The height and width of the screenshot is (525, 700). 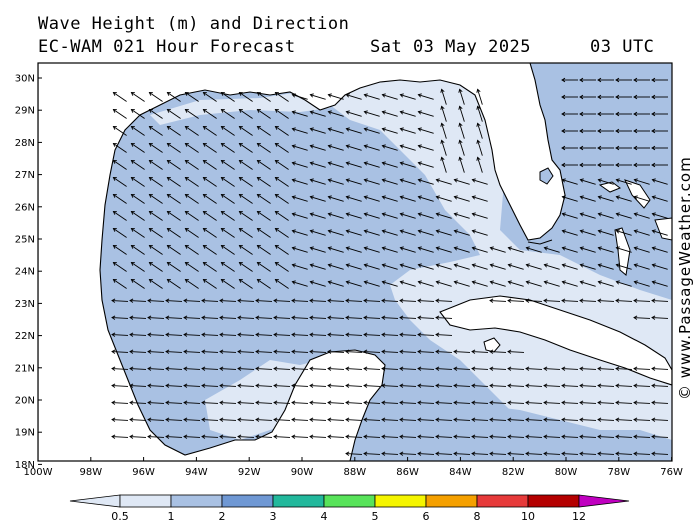 I want to click on lat-tick-label: 27N, so click(x=25, y=175).